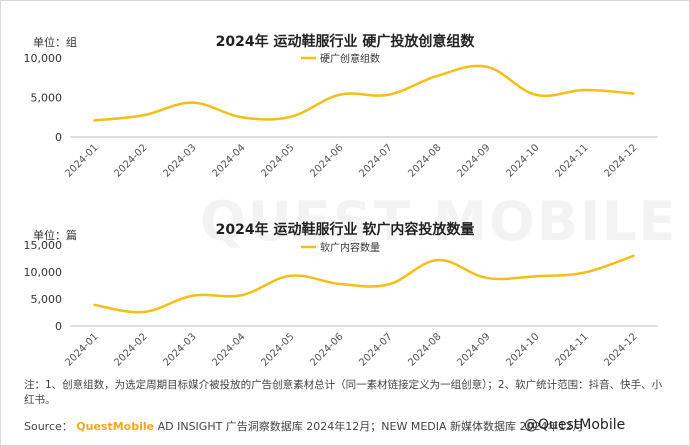 This screenshot has width=690, height=446. Describe the element at coordinates (346, 41) in the screenshot. I see `chart-title: 2024年 运动鞋服行业 硬广投放创意组数` at that location.